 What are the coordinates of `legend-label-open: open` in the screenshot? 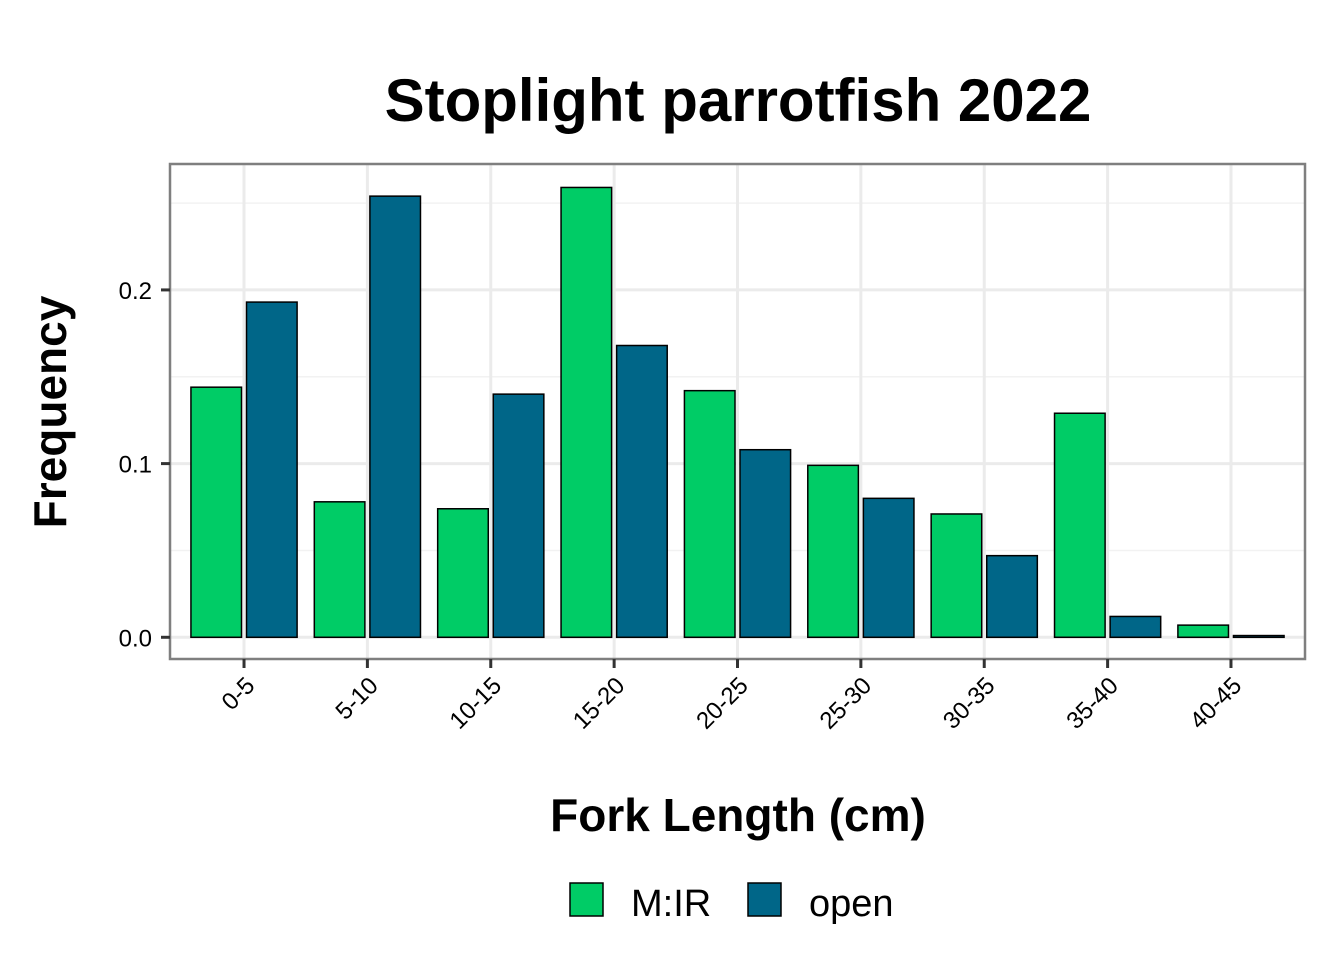 It's located at (851, 904).